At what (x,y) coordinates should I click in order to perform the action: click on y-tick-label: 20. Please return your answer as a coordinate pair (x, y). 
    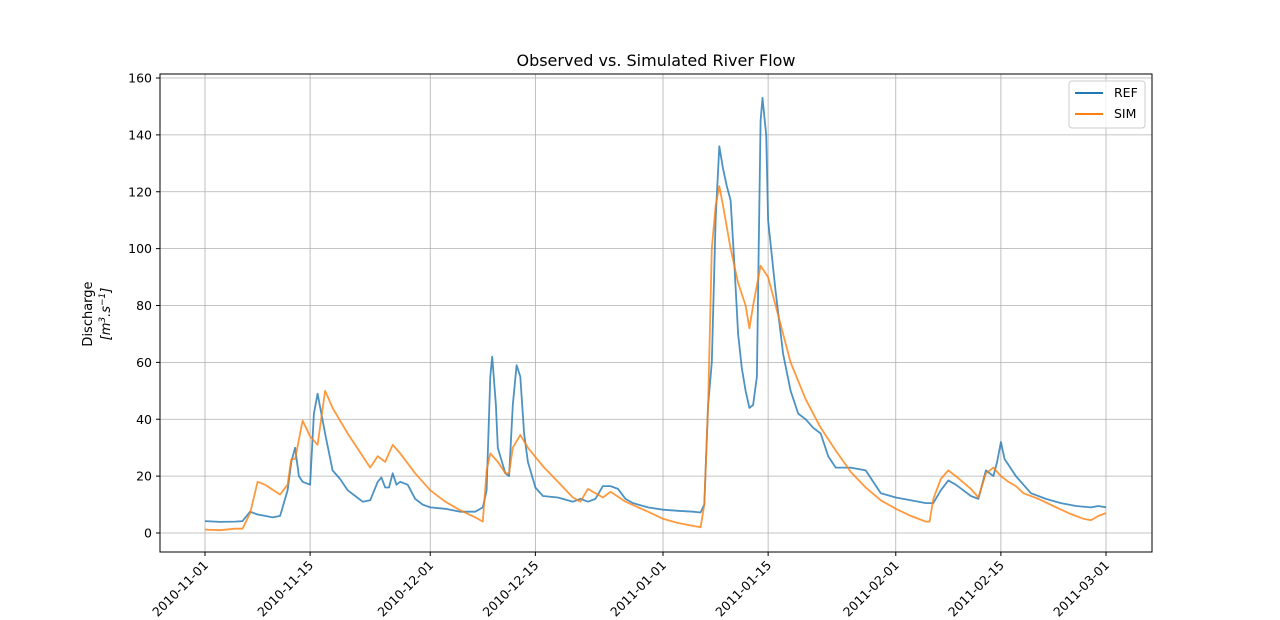
    Looking at the image, I should click on (144, 476).